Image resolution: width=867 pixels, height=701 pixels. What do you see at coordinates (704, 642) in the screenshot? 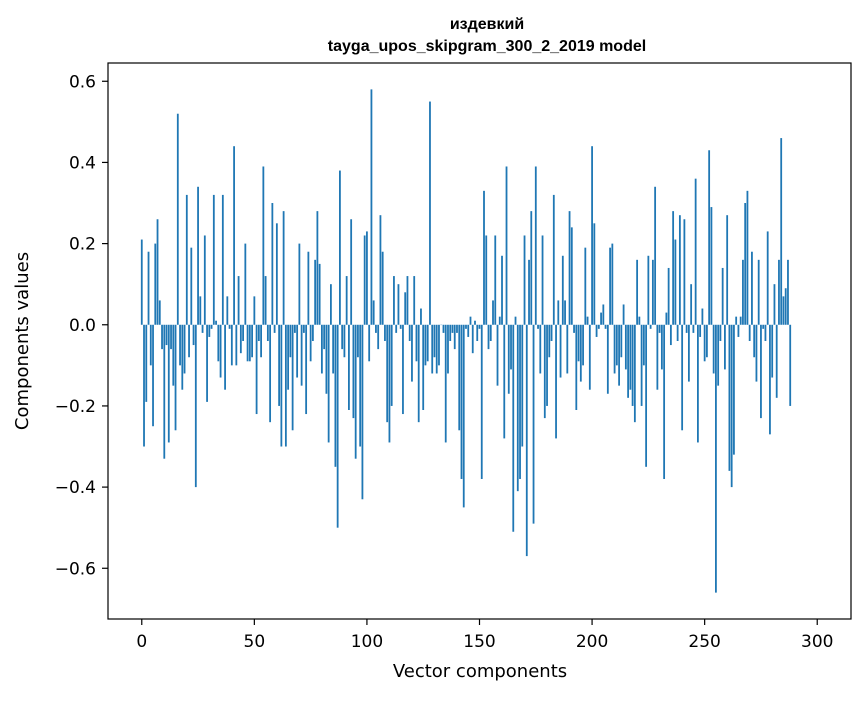
I see `x-tick-label: 250` at bounding box center [704, 642].